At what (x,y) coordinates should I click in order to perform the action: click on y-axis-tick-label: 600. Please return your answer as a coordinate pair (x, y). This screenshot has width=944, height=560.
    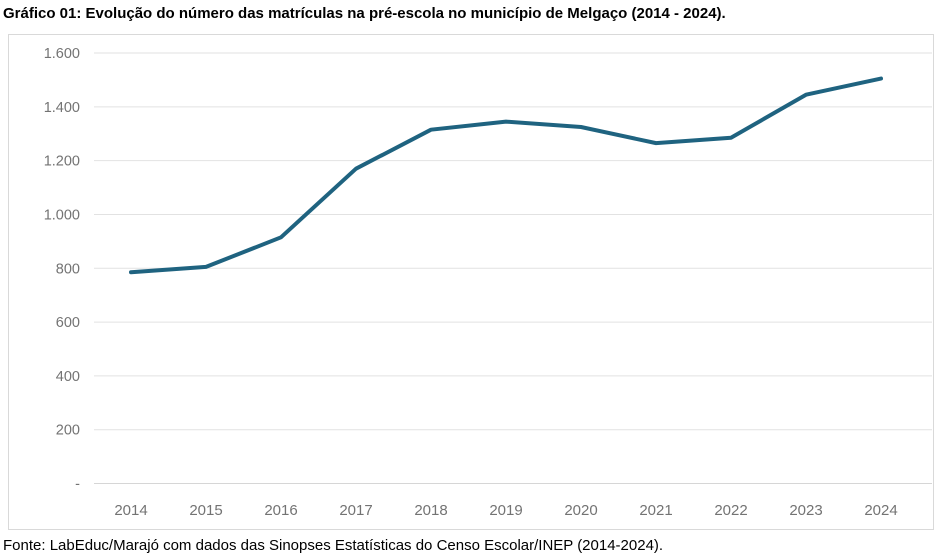
    Looking at the image, I should click on (68, 323).